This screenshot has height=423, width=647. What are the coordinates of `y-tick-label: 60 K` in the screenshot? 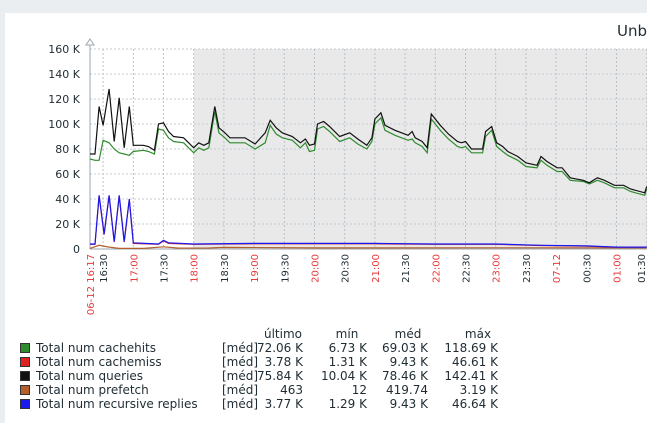 It's located at (67, 174).